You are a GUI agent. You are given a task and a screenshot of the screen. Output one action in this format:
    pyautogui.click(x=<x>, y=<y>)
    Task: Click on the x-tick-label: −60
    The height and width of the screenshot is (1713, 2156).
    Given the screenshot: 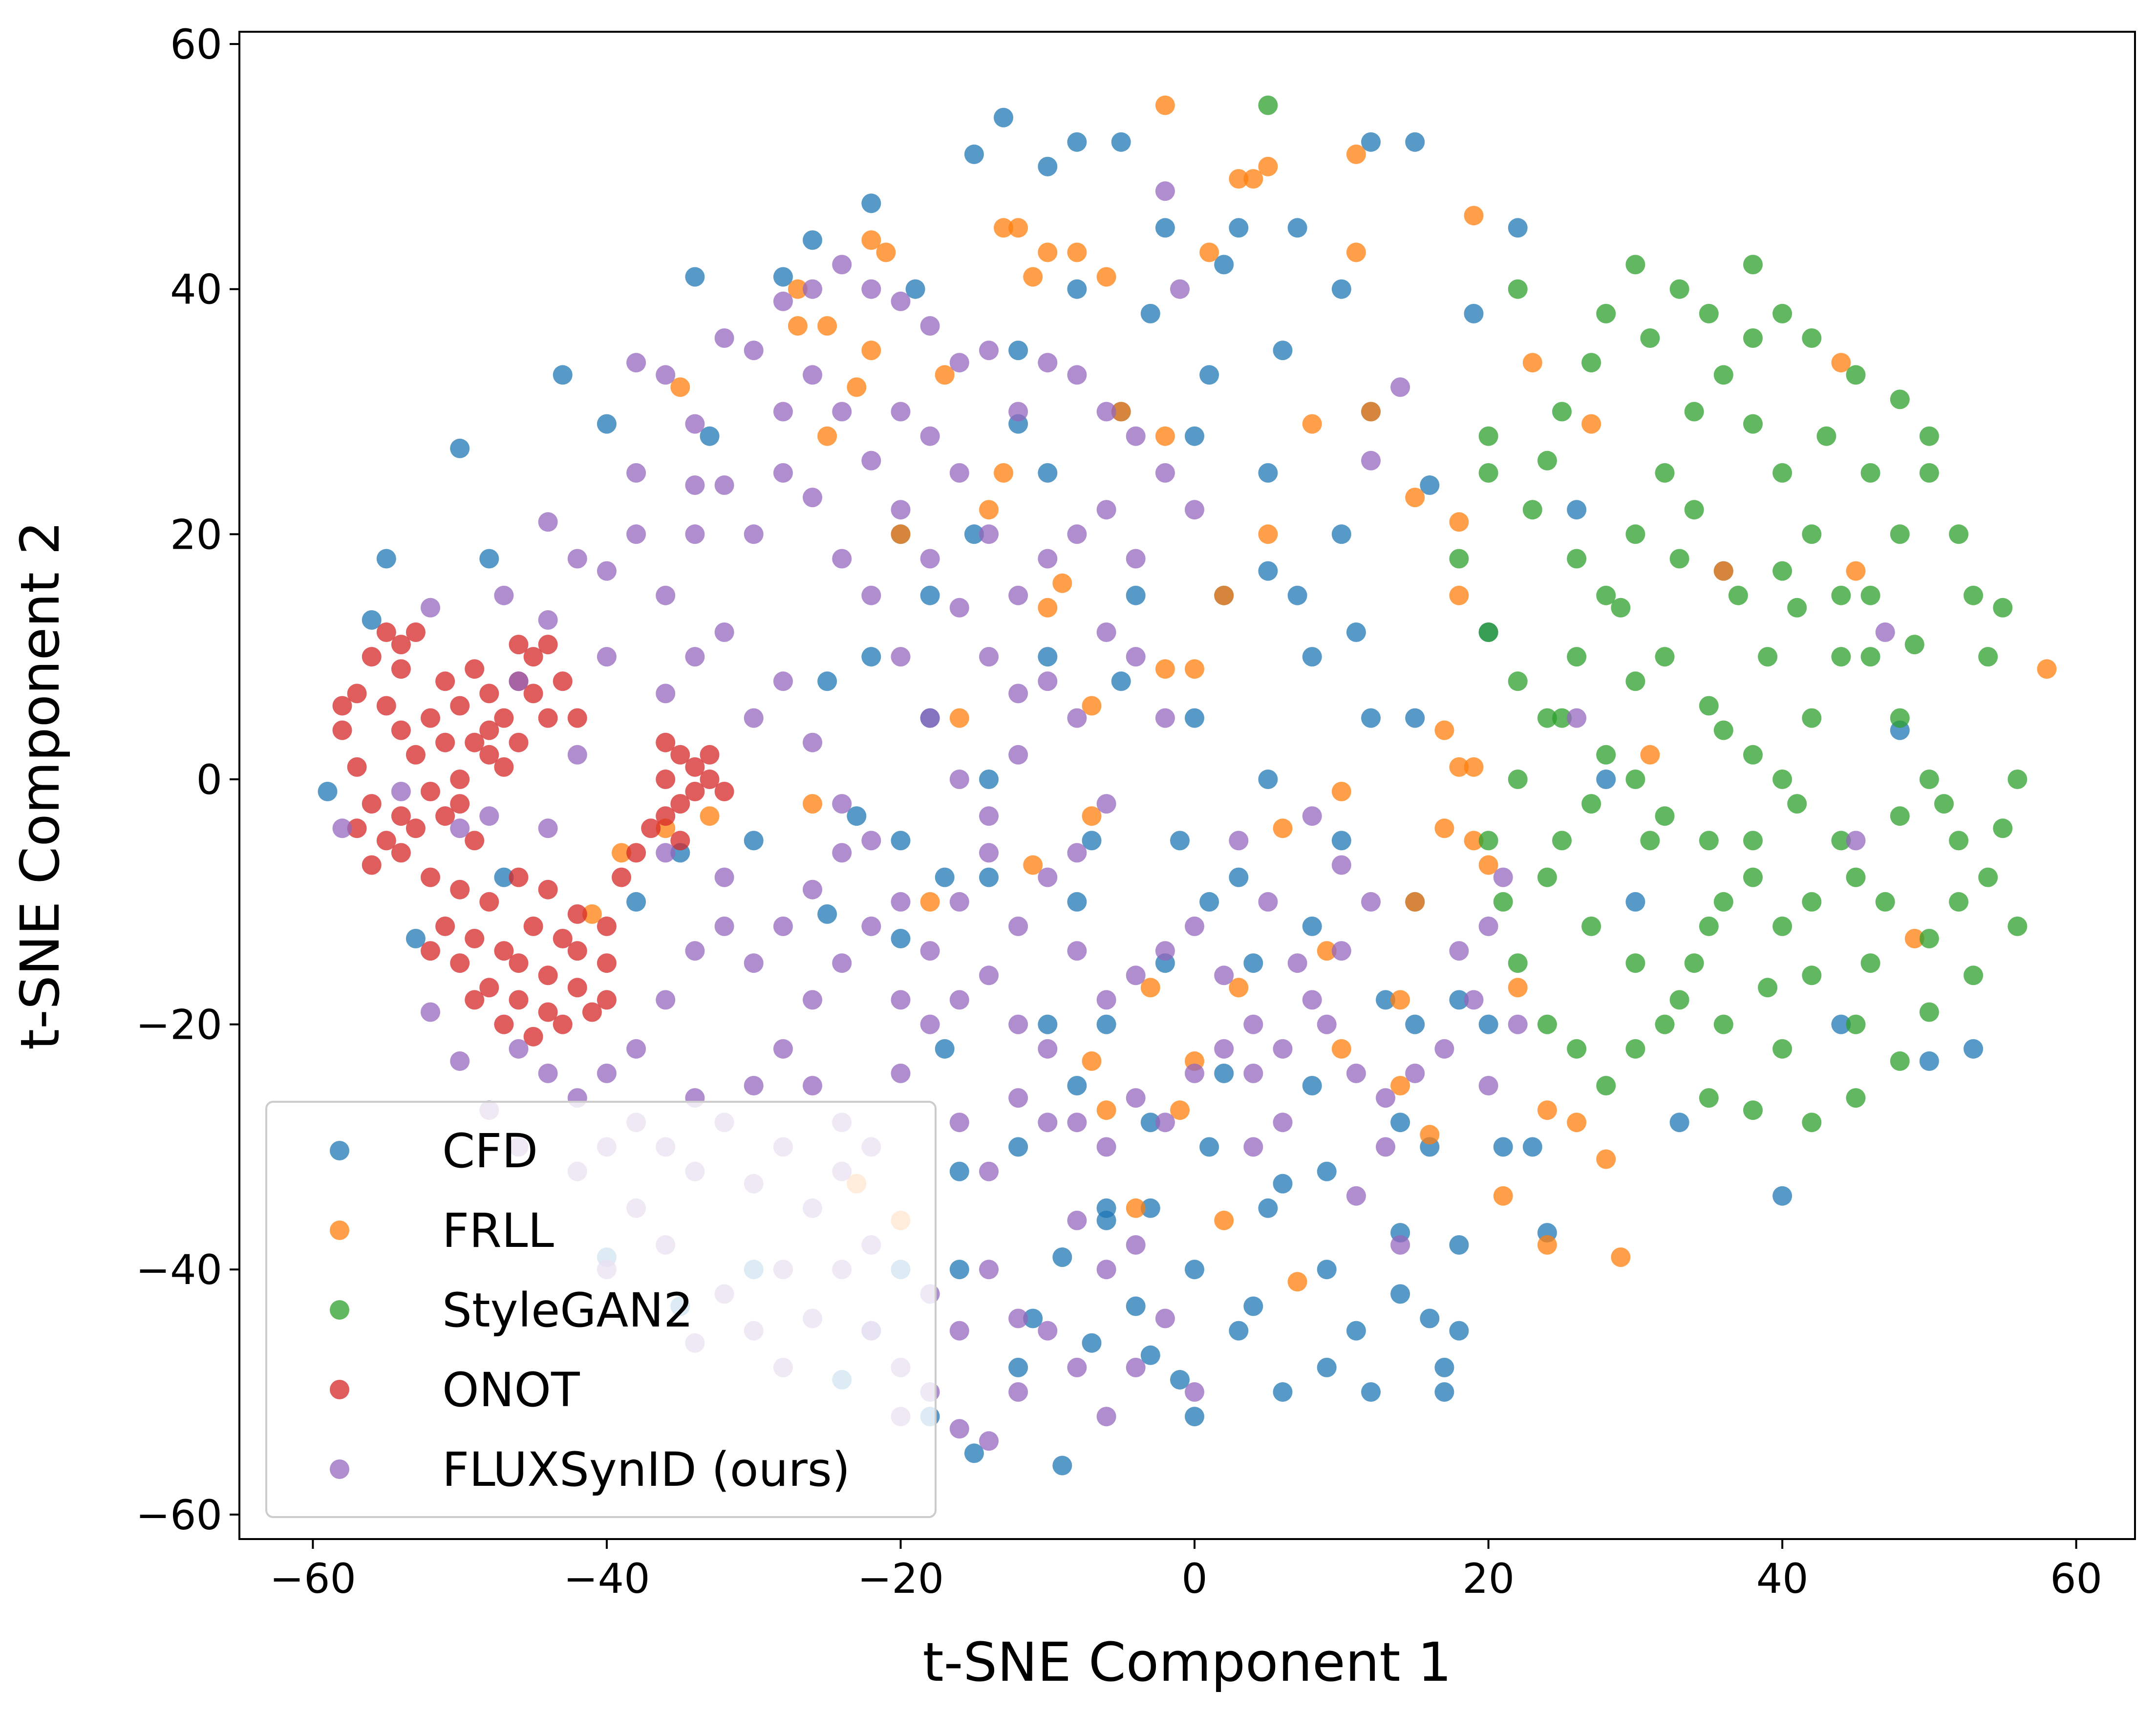 What is the action you would take?
    pyautogui.click(x=313, y=1579)
    